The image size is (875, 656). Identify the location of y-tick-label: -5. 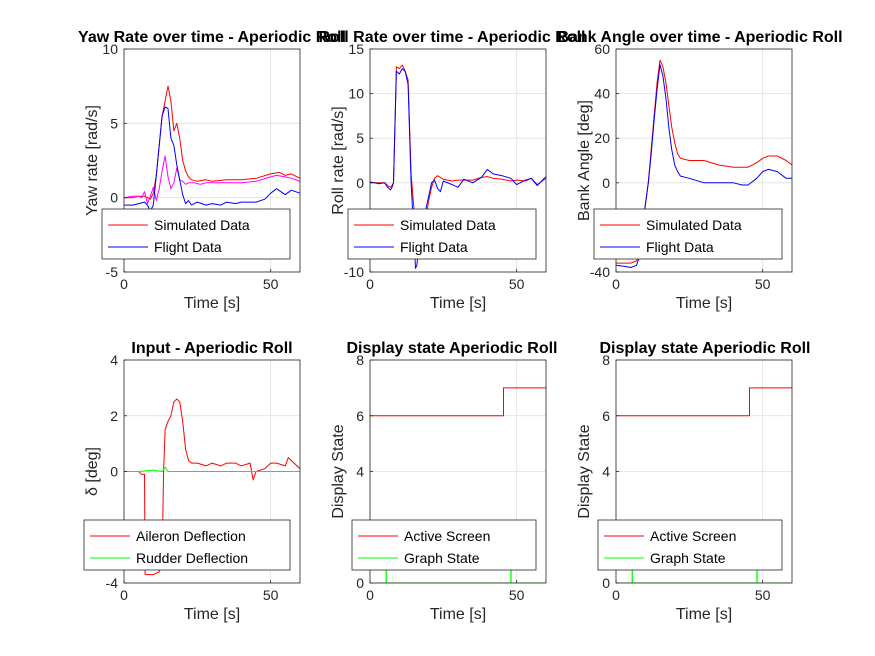
(112, 272).